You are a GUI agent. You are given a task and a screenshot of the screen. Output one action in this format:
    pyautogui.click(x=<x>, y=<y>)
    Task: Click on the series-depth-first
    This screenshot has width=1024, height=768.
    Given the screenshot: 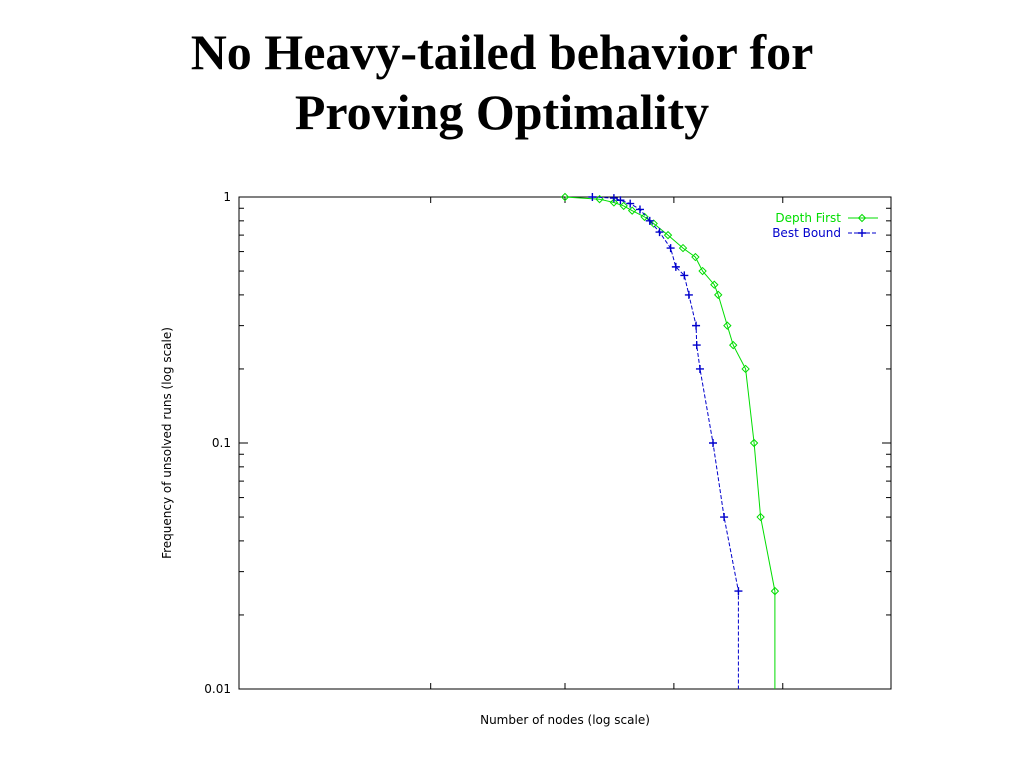 What is the action you would take?
    pyautogui.click(x=670, y=440)
    